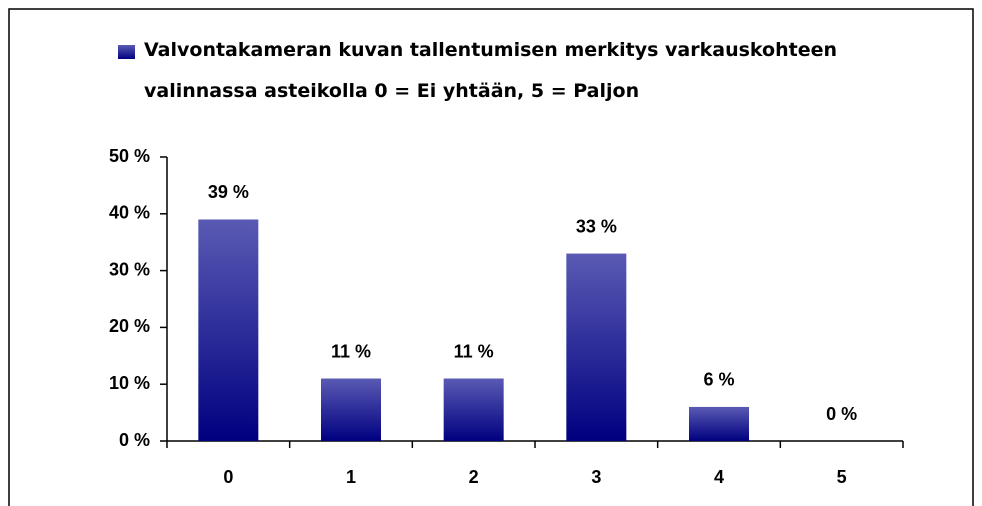  What do you see at coordinates (228, 192) in the screenshot?
I see `value-label: 39 %` at bounding box center [228, 192].